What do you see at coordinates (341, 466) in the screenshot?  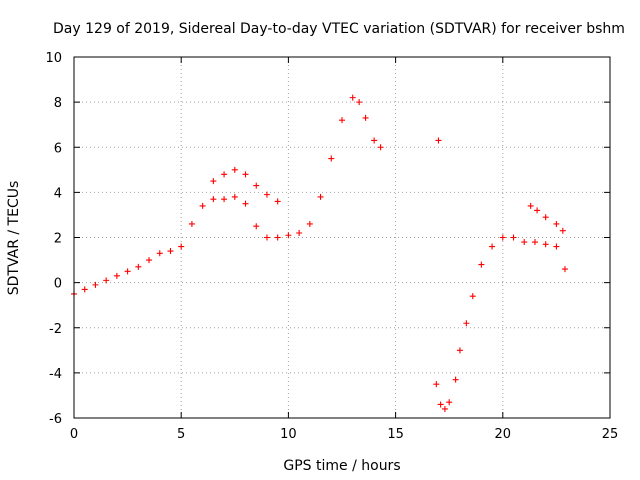 I see `x-axis-label: GPS time / hours` at bounding box center [341, 466].